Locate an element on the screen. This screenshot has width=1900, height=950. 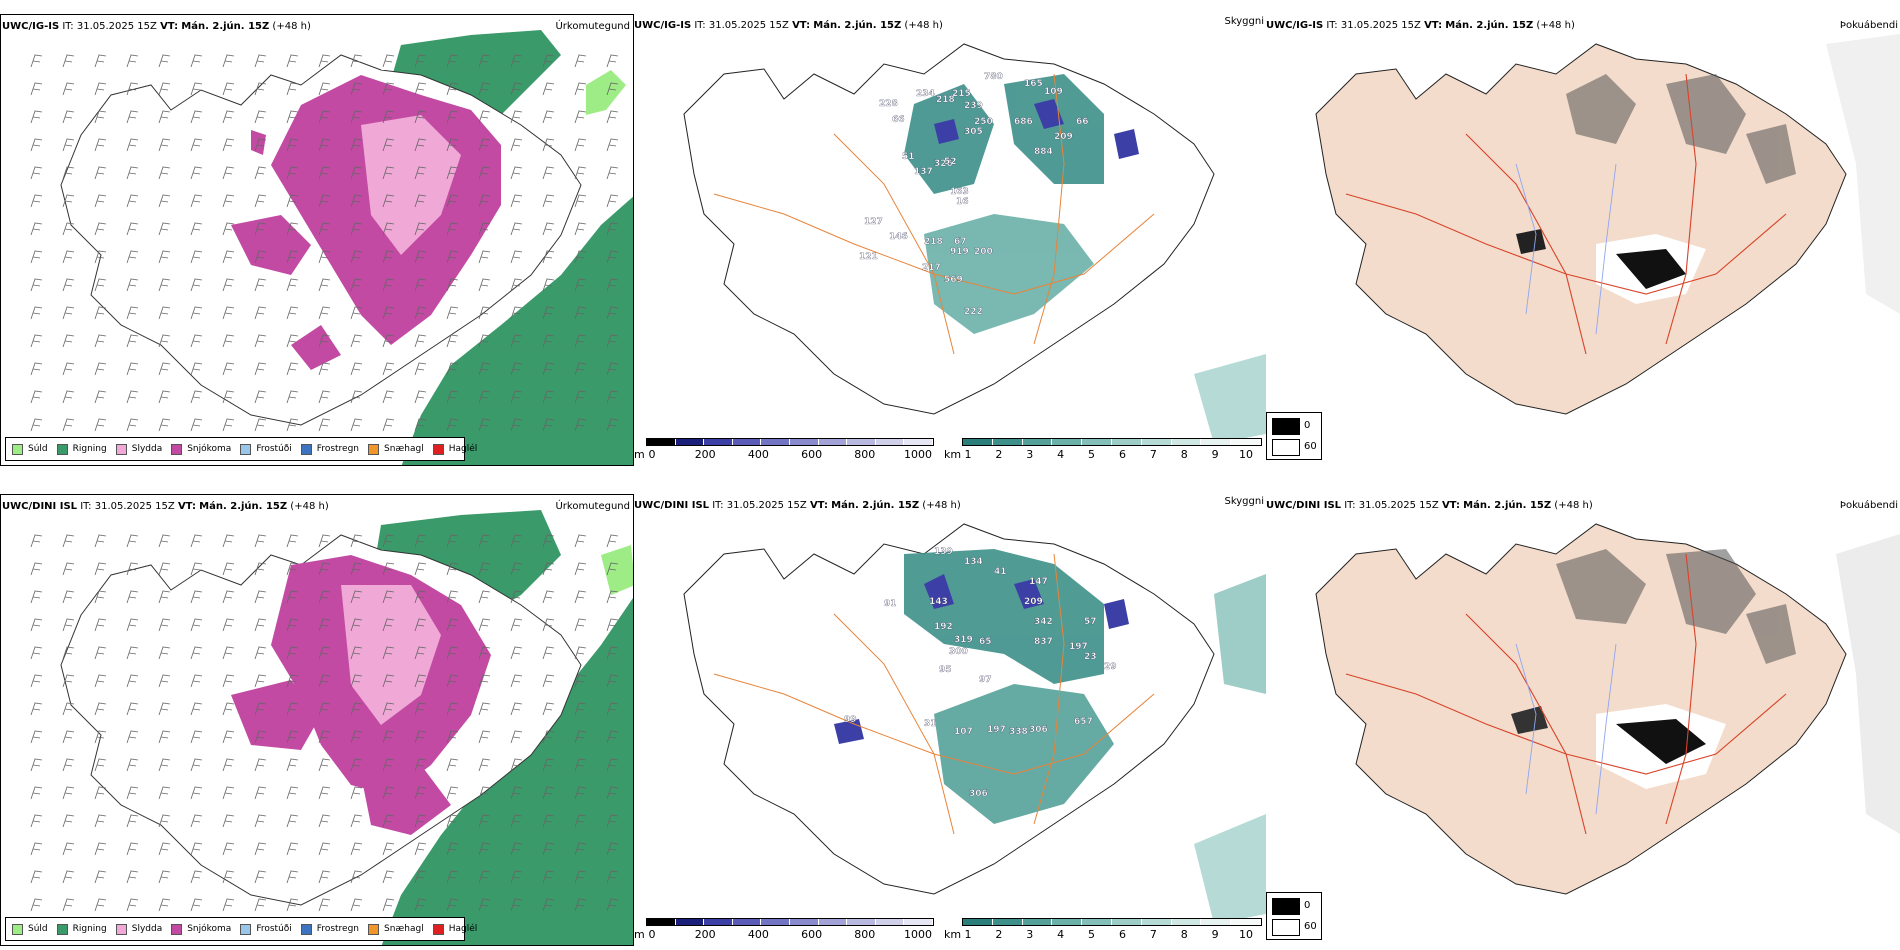
colorbar-unit: km is located at coordinates (953, 454).